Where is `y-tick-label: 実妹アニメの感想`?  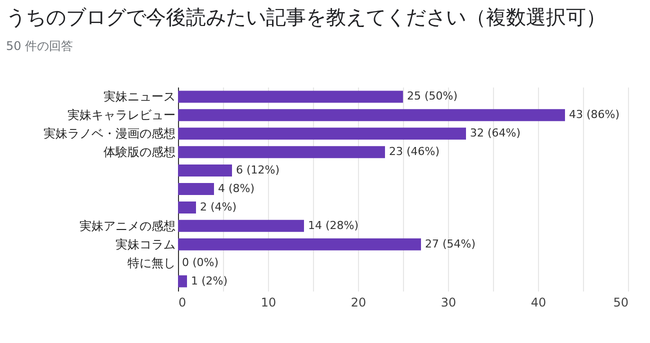 y-tick-label: 実妹アニメの感想 is located at coordinates (128, 225).